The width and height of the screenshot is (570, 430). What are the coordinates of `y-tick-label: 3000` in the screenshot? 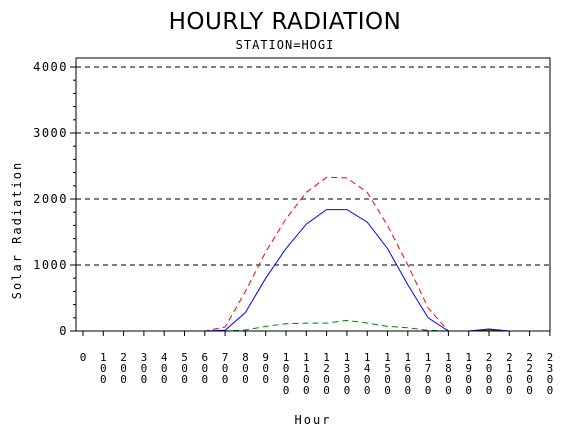 It's located at (50, 133).